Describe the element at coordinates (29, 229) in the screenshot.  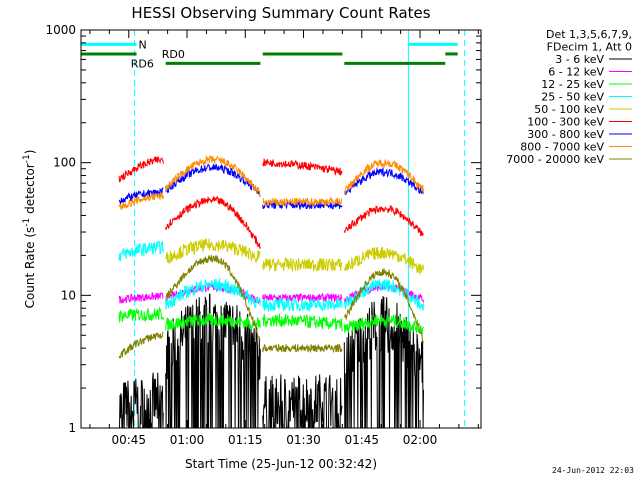
I see `y-axis-label: Count Rate (s-1 detector-1)` at that location.